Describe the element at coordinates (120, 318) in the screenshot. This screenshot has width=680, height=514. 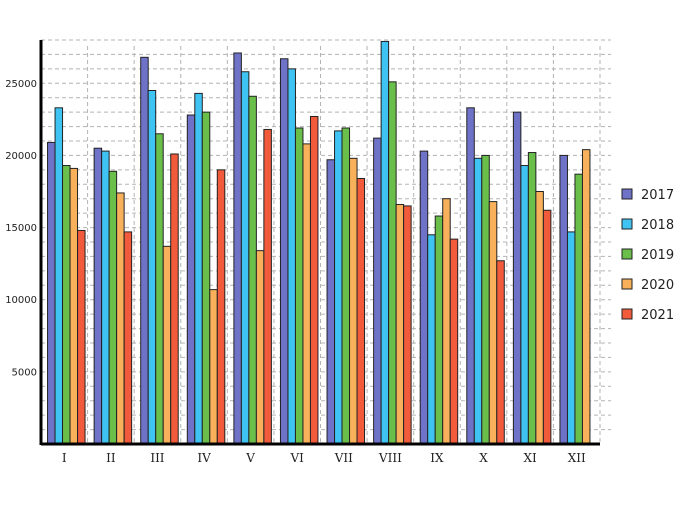
I see `bar-2020-II` at that location.